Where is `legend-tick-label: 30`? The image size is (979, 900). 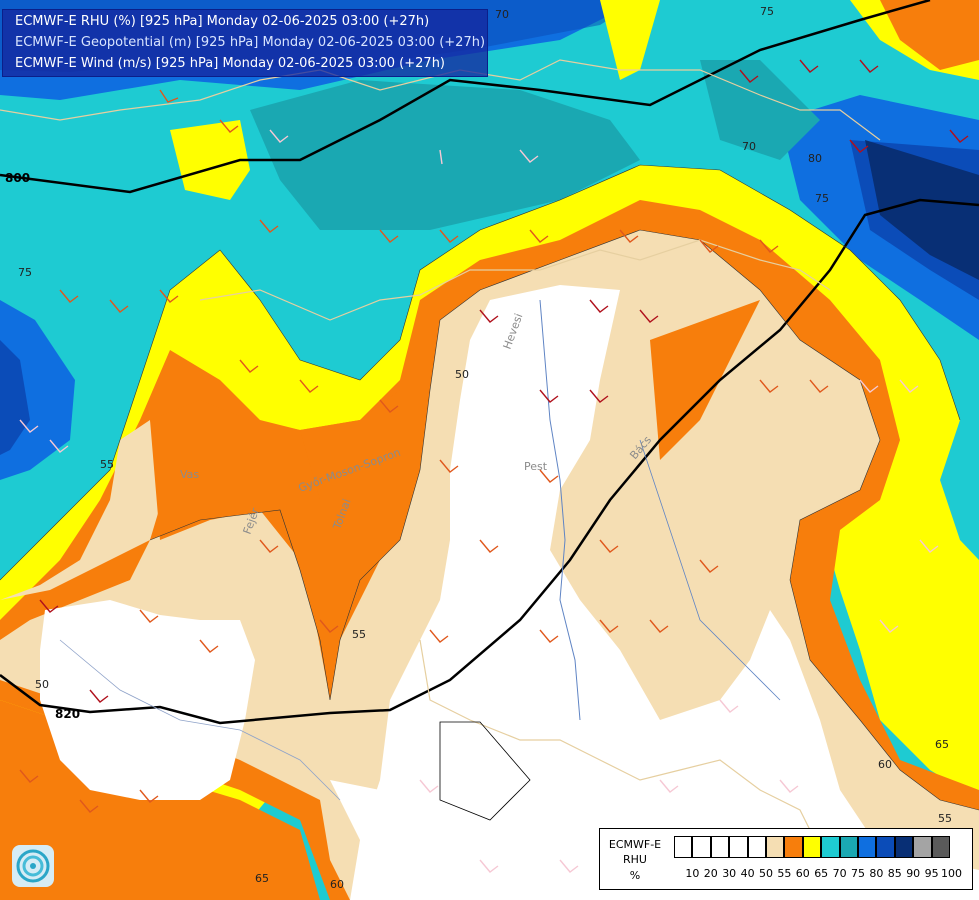 legend-tick-label: 30 is located at coordinates (729, 873).